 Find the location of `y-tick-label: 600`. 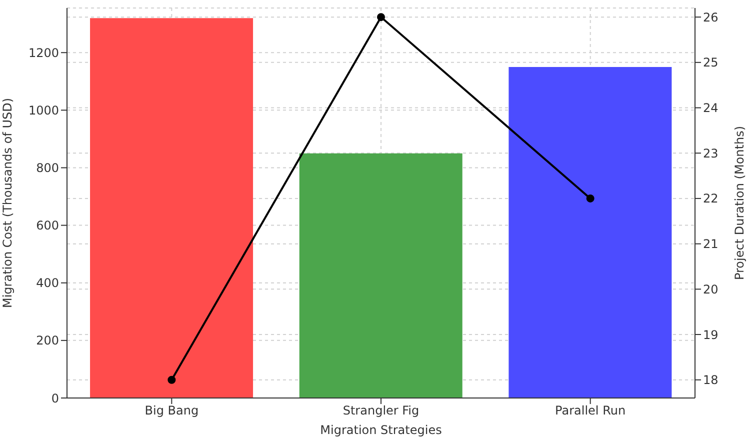

y-tick-label: 600 is located at coordinates (47, 225).